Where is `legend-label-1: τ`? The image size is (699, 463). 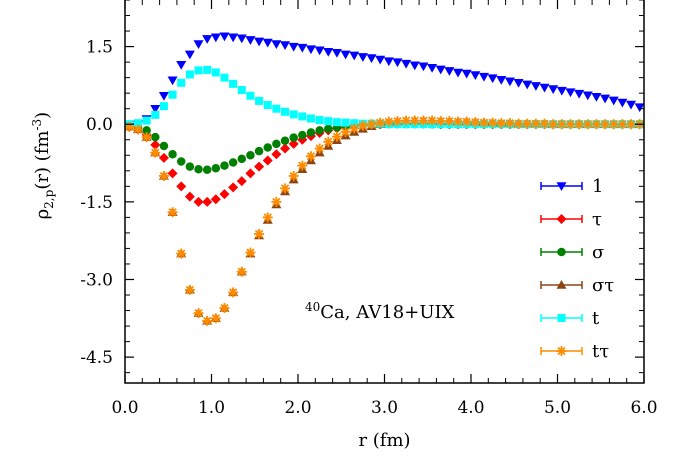 legend-label-1: τ is located at coordinates (597, 219).